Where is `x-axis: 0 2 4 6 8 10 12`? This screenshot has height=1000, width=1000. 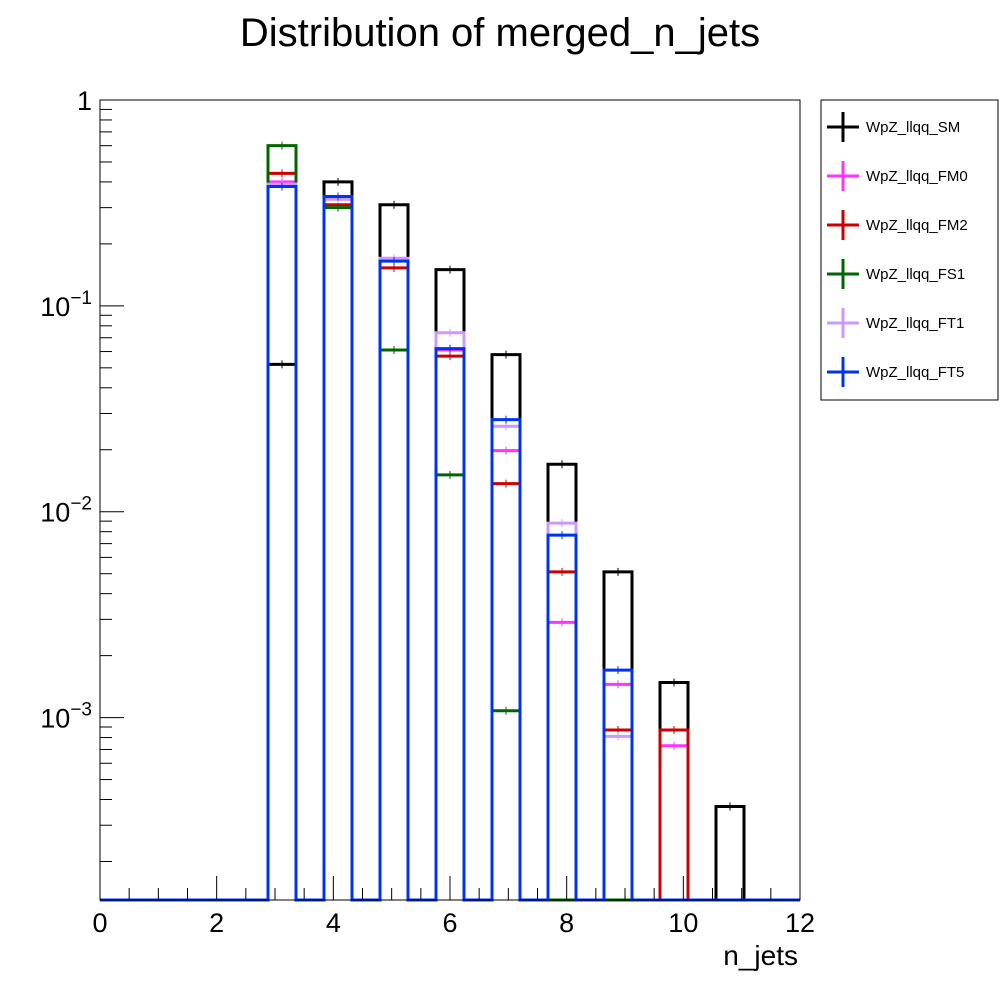
x-axis: 0 2 4 6 8 10 12 is located at coordinates (453, 907).